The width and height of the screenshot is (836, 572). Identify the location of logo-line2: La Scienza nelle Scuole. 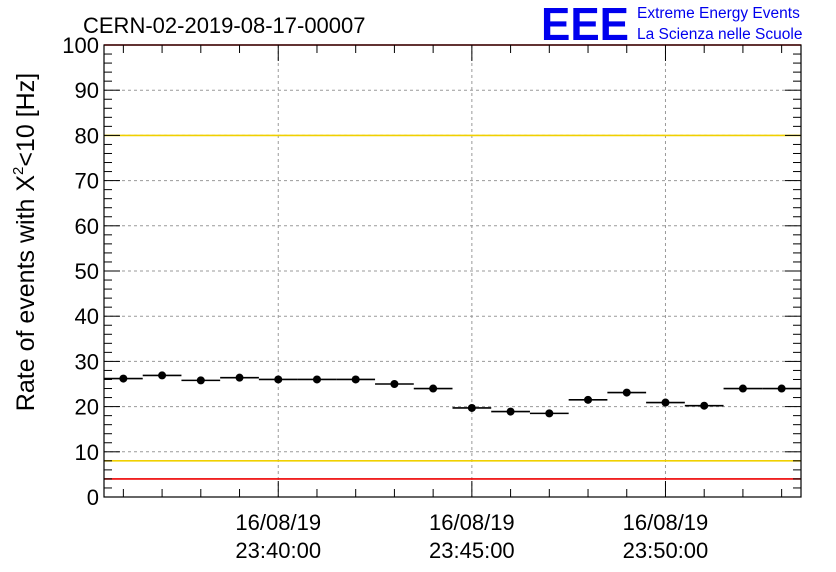
(719, 34).